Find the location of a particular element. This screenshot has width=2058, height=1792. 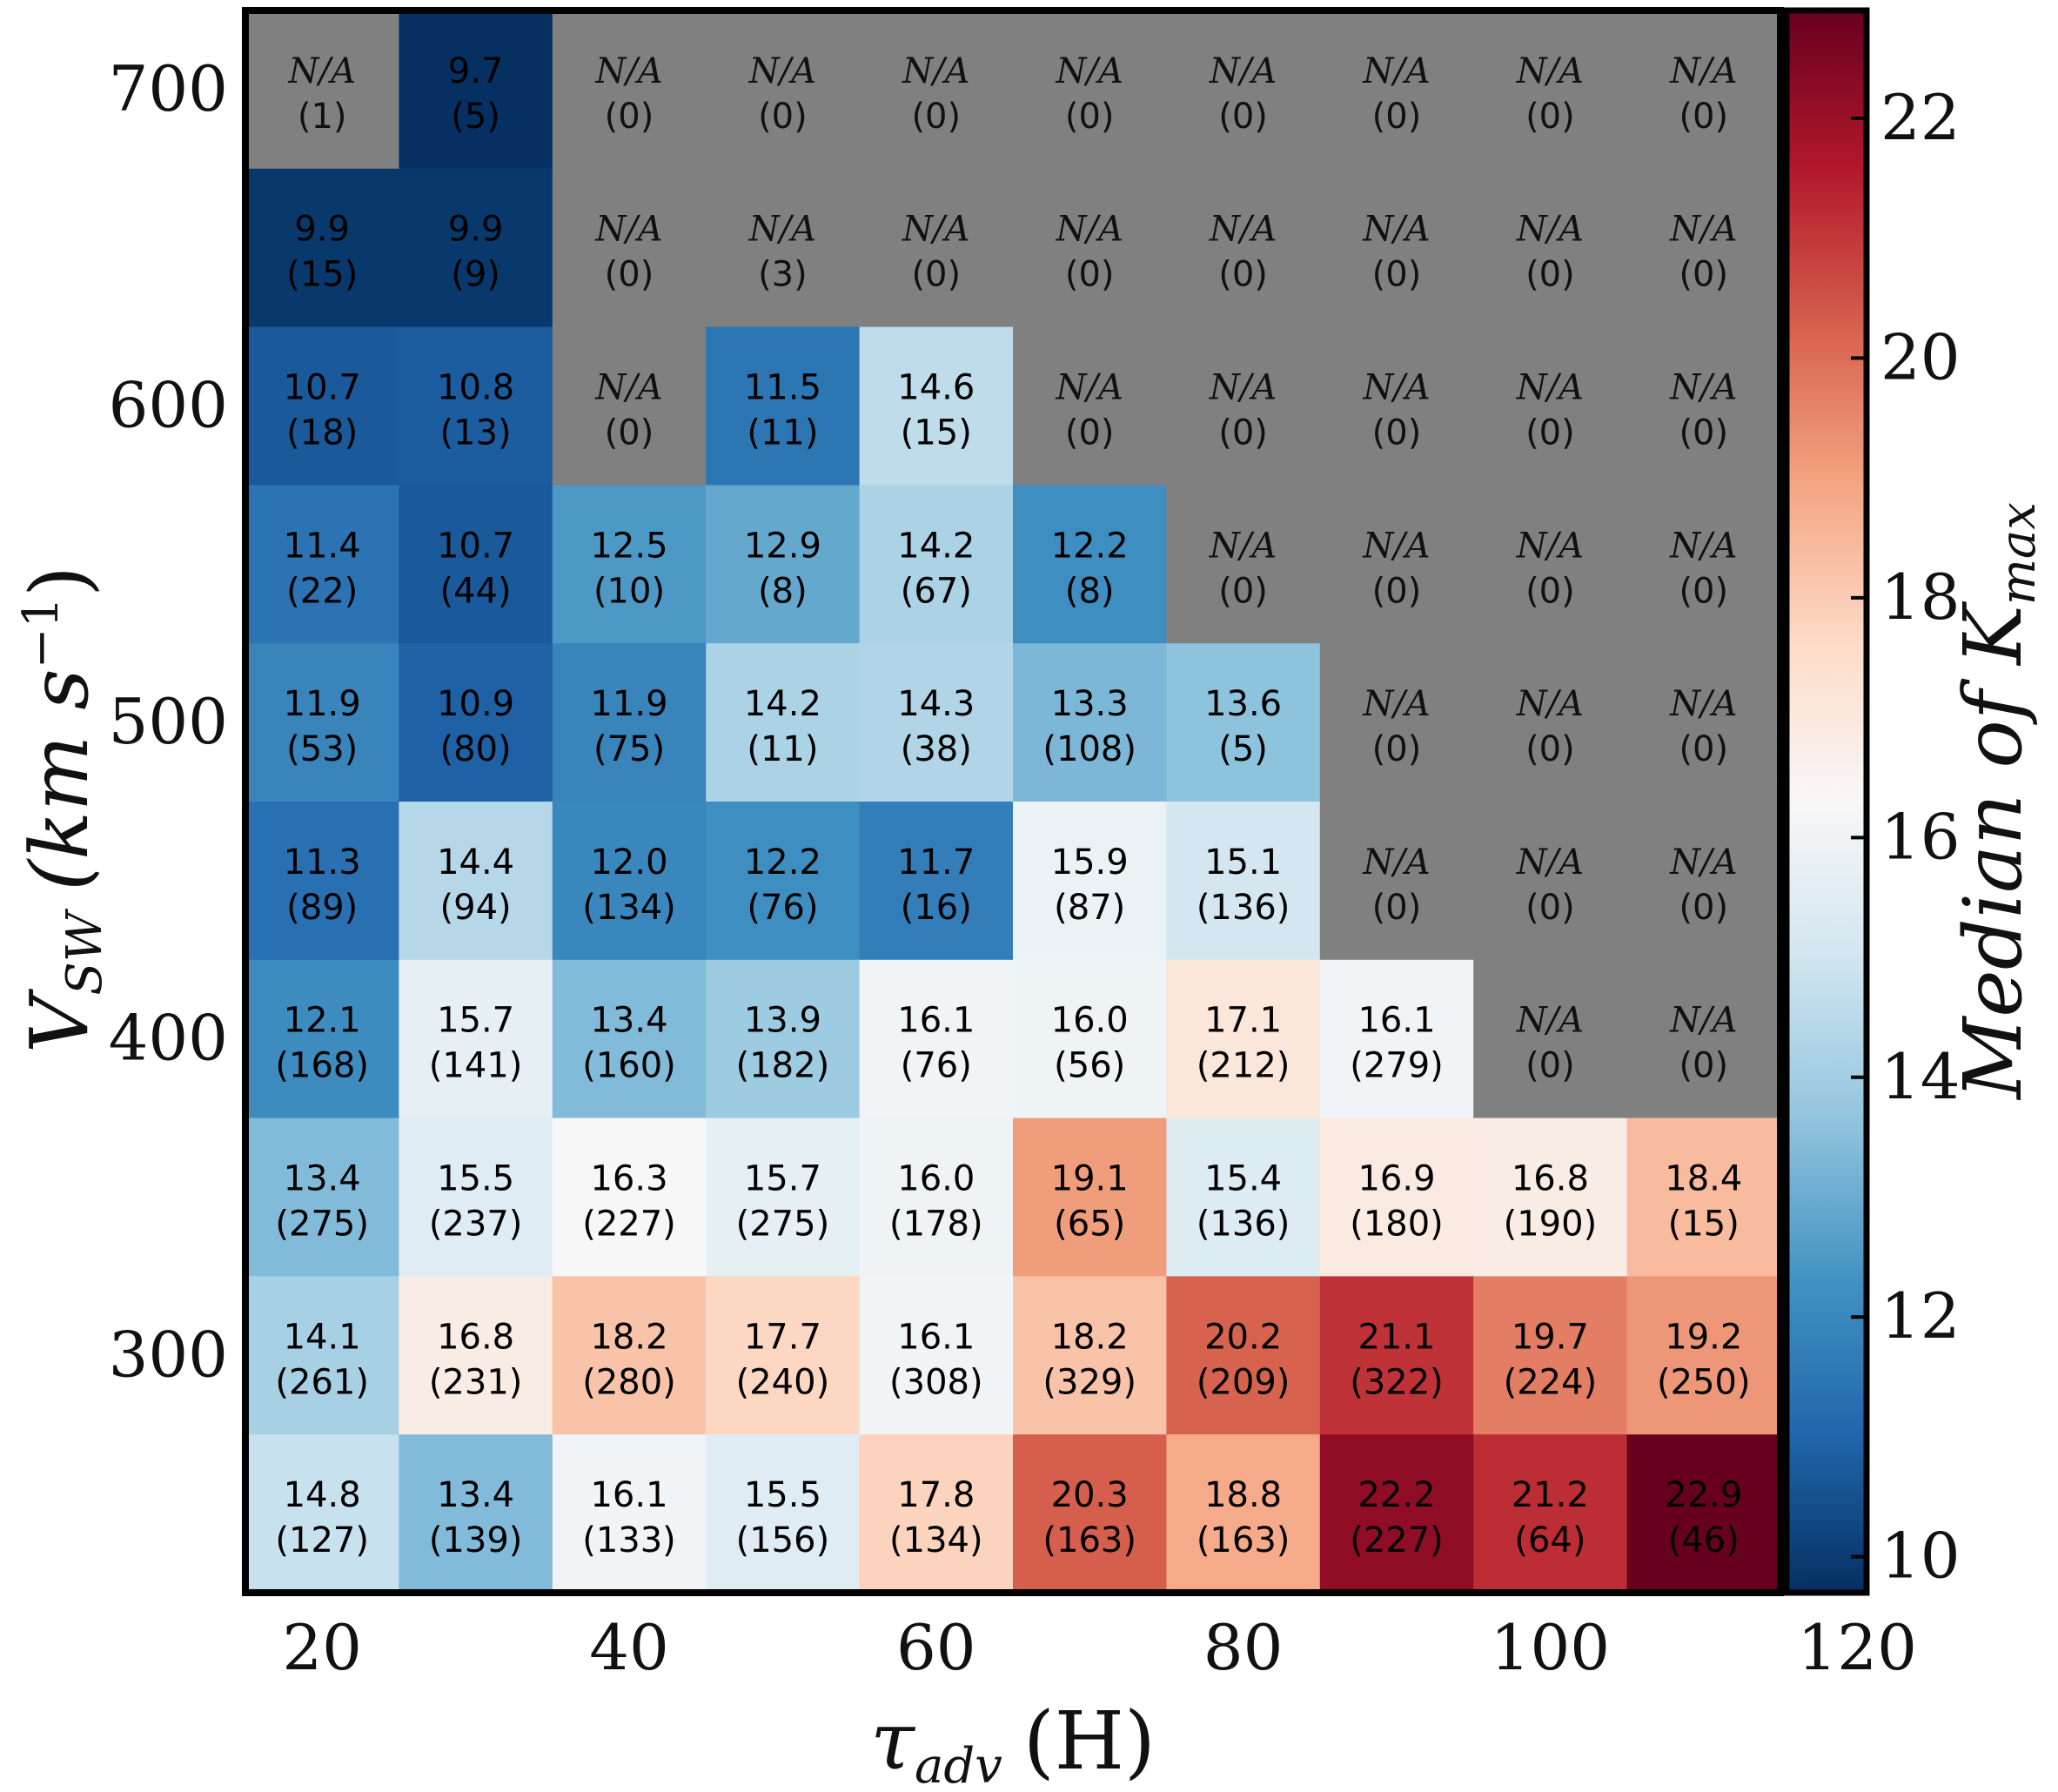

cell-median-label: 14.2 is located at coordinates (782, 704).